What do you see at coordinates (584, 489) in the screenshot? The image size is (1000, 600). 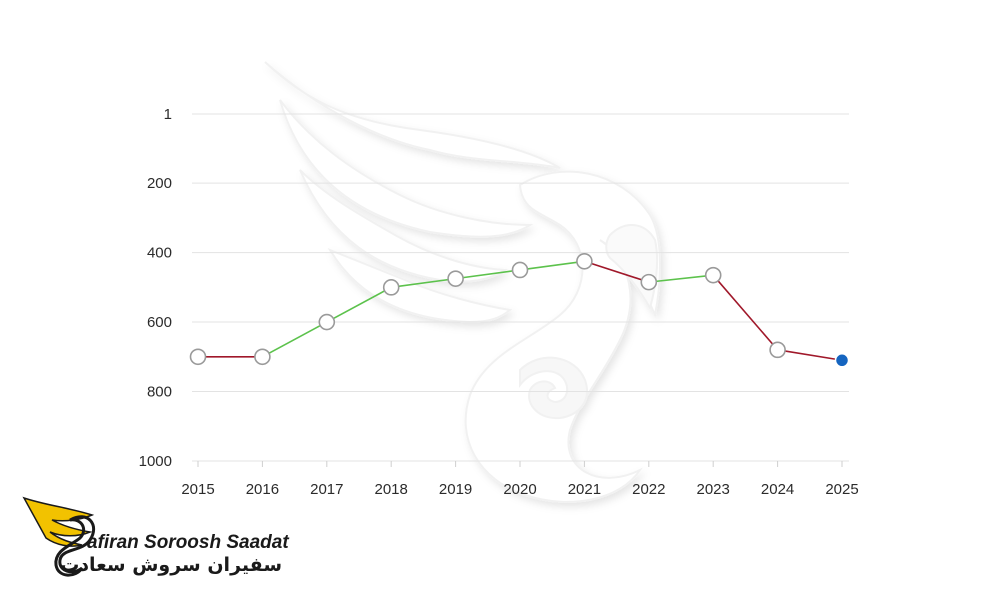 I see `x-tick-label: 2021` at bounding box center [584, 489].